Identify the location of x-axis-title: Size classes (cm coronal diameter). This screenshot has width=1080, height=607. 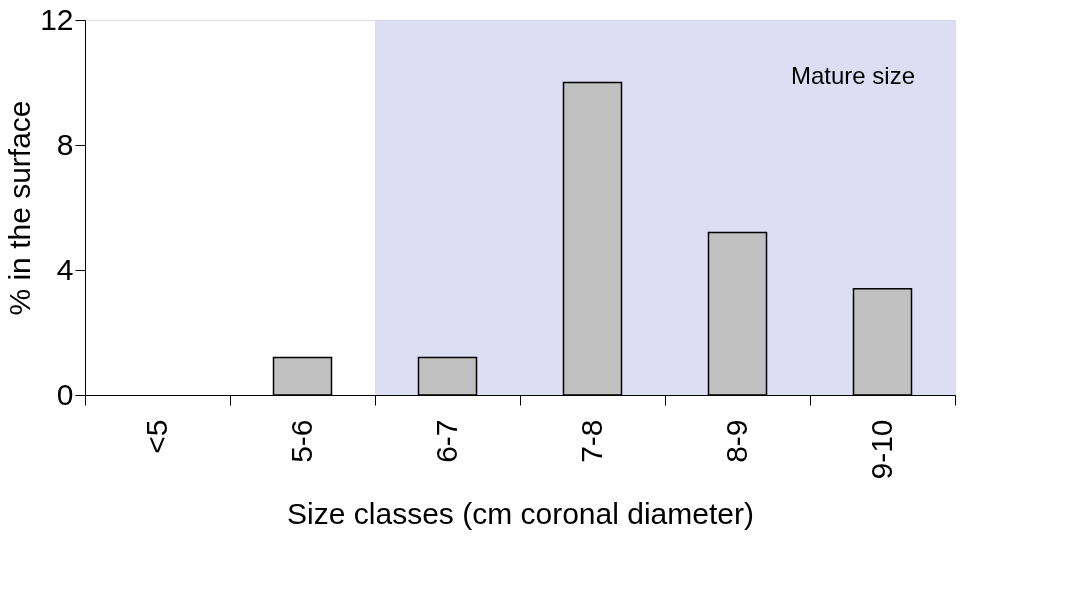
(520, 513).